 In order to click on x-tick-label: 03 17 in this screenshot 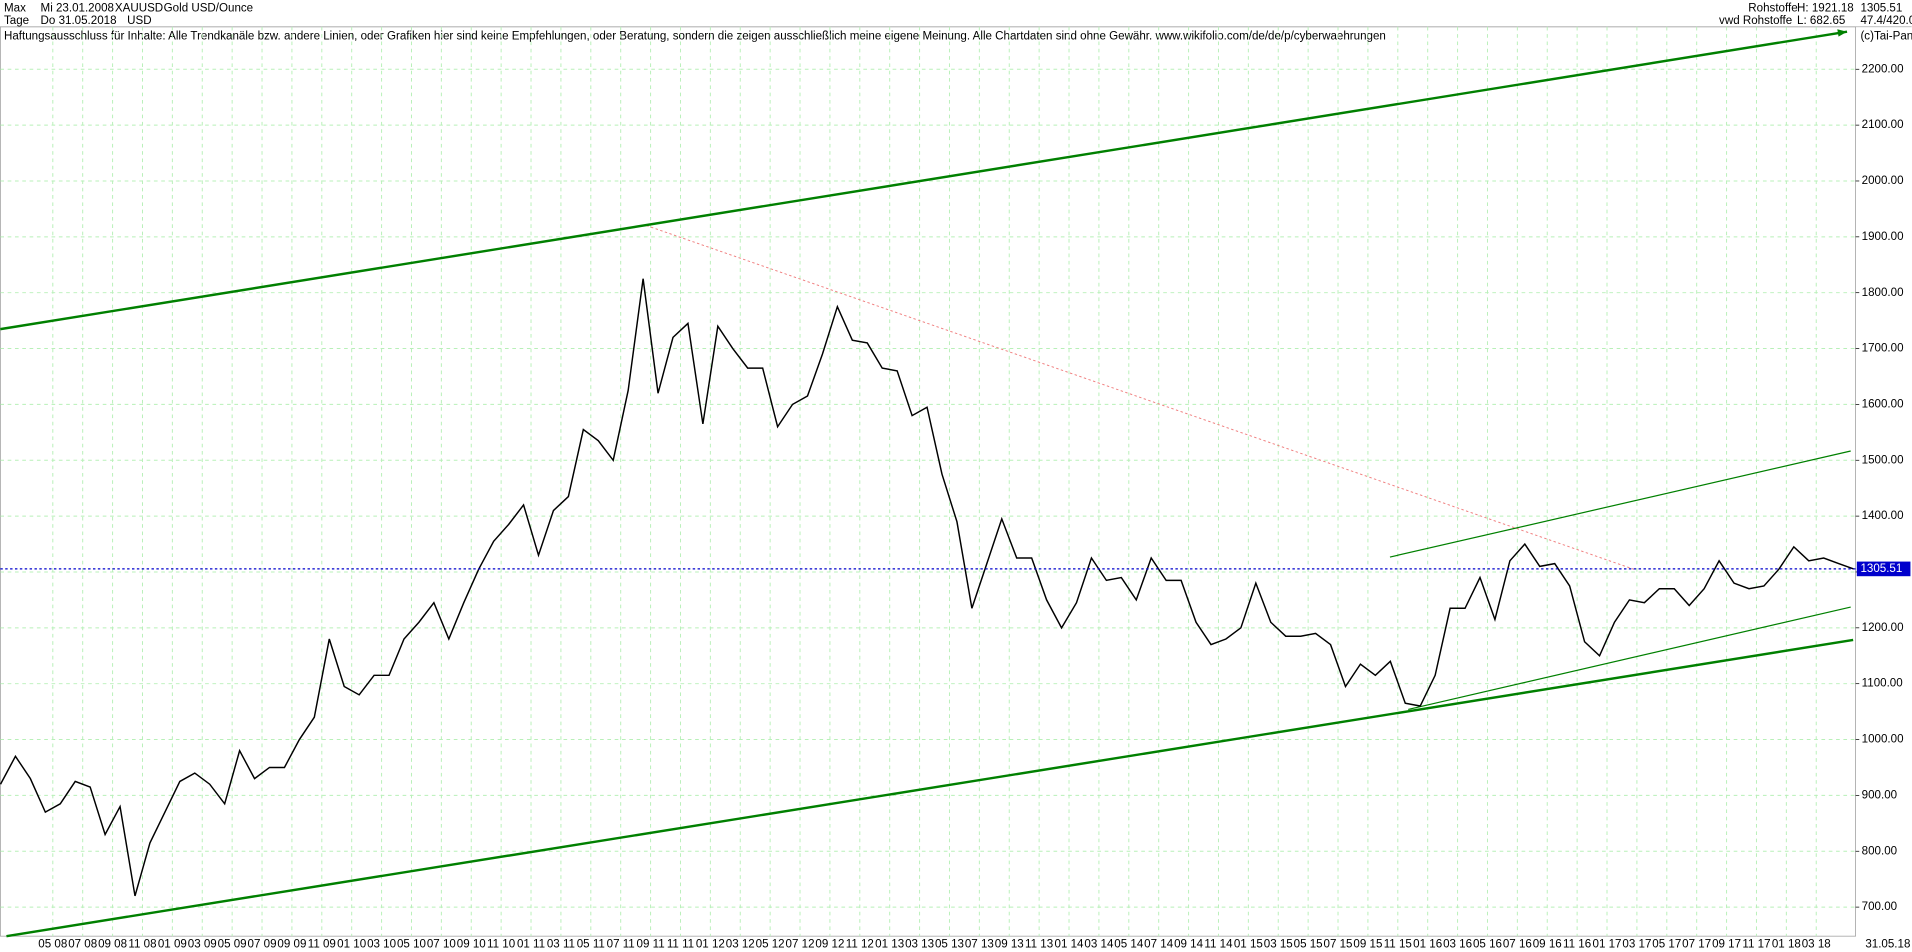, I will do `click(1636, 945)`.